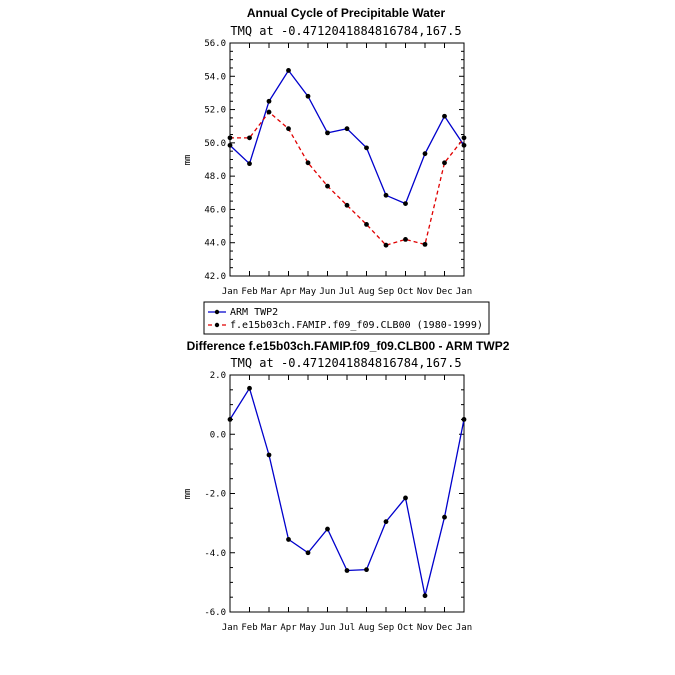 This screenshot has width=675, height=675. I want to click on bottom-chart-subtitle: TMQ at -0.4712041884816784,167.5, so click(345, 363).